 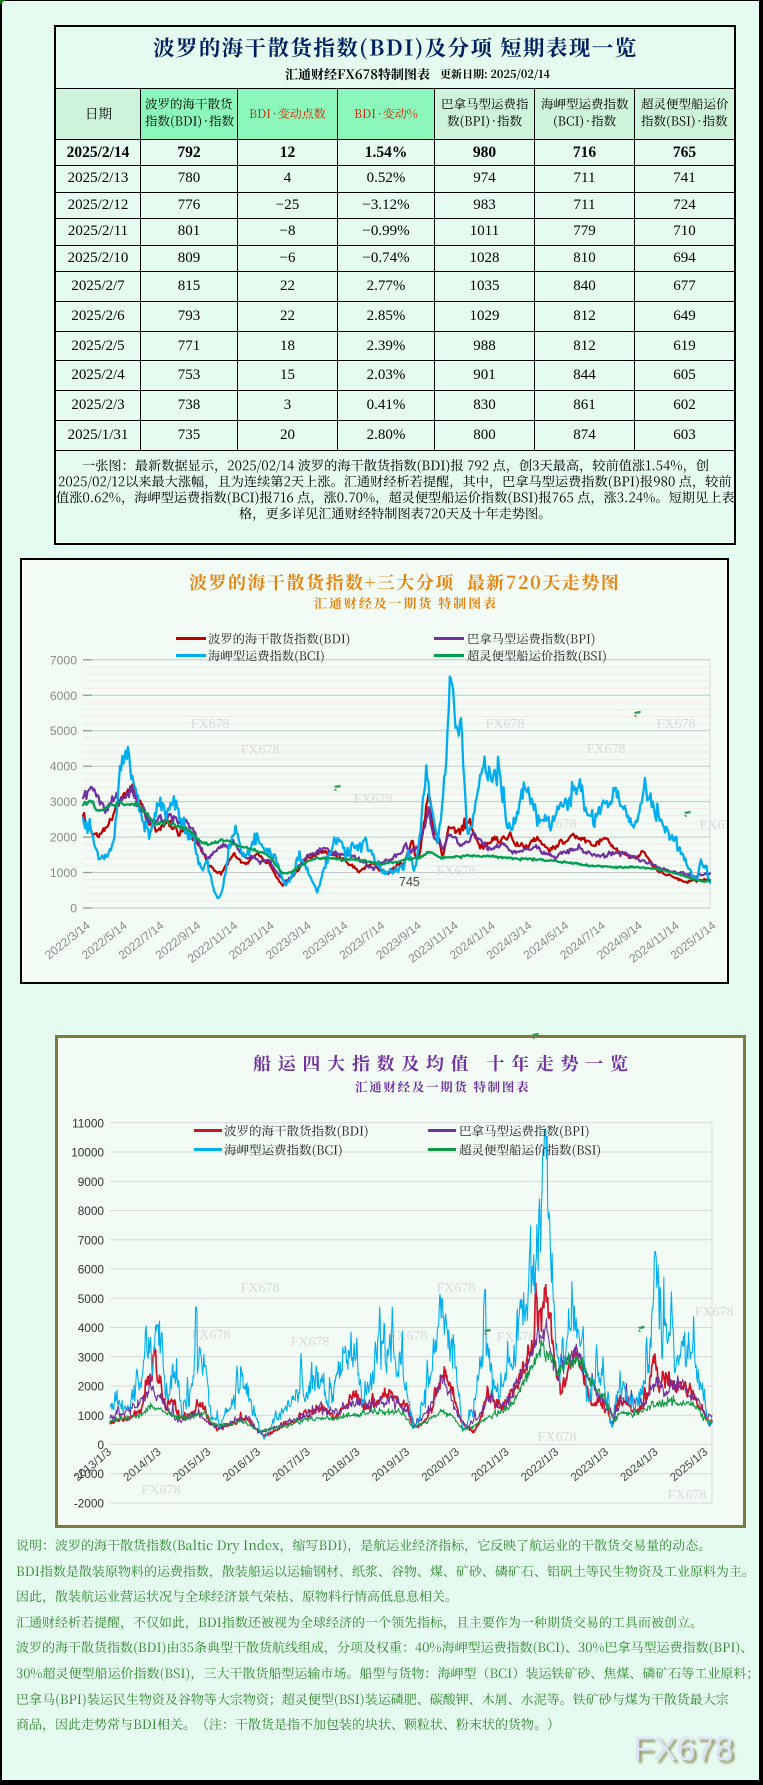 I want to click on svg-text: 745, so click(x=409, y=882).